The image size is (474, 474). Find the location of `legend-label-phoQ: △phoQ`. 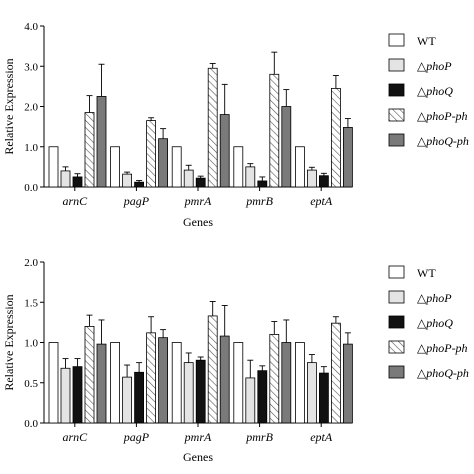

legend-label-phoQ: △phoQ is located at coordinates (435, 91).